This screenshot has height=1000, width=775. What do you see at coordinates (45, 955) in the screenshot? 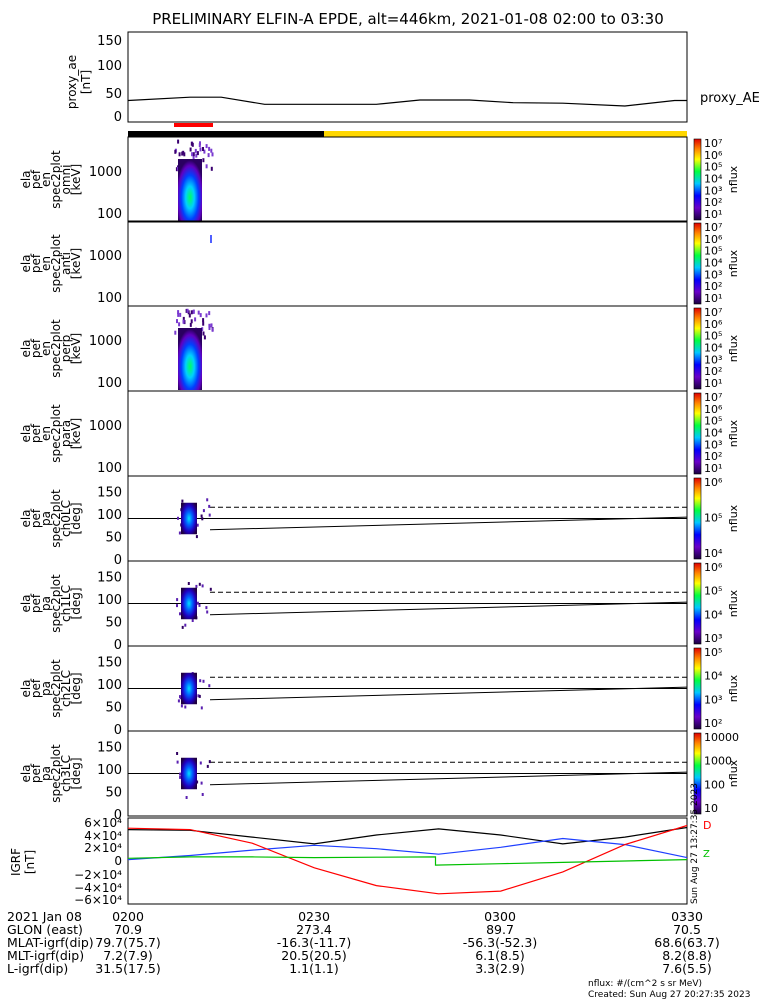
I see `ephem-label: MLT-igrf(dip)` at bounding box center [45, 955].